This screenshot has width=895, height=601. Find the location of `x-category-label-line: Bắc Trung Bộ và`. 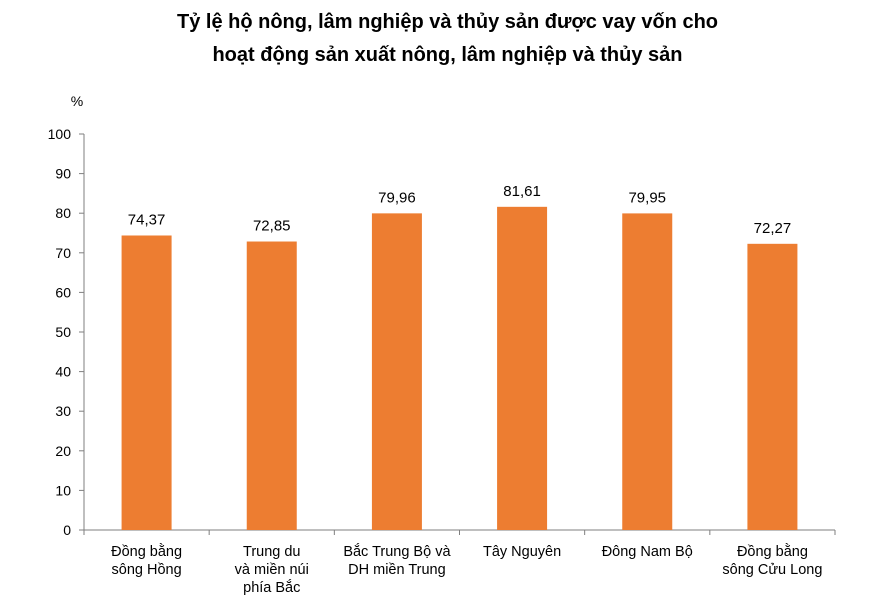

x-category-label-line: Bắc Trung Bộ và is located at coordinates (397, 551).